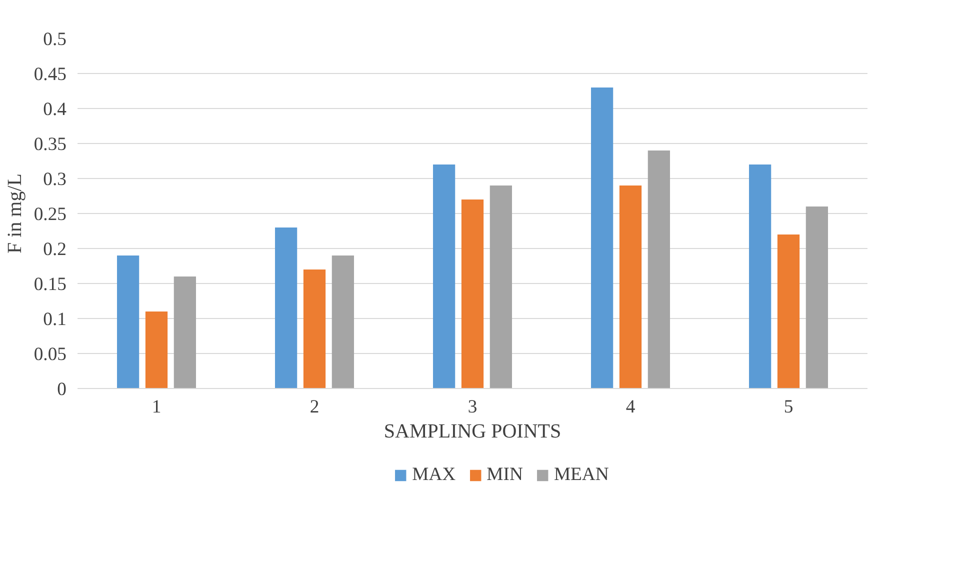  I want to click on y-tick-label: 0.45, so click(50, 74).